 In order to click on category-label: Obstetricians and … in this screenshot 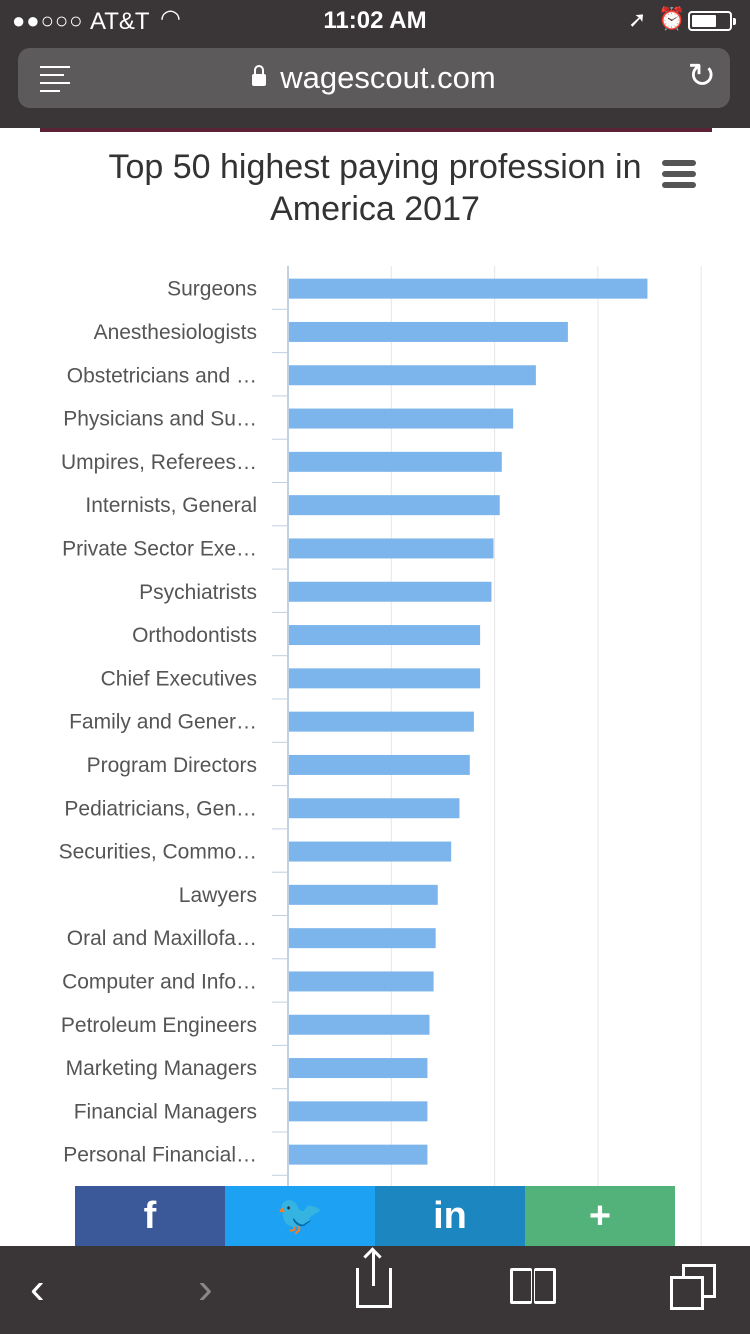, I will do `click(162, 375)`.